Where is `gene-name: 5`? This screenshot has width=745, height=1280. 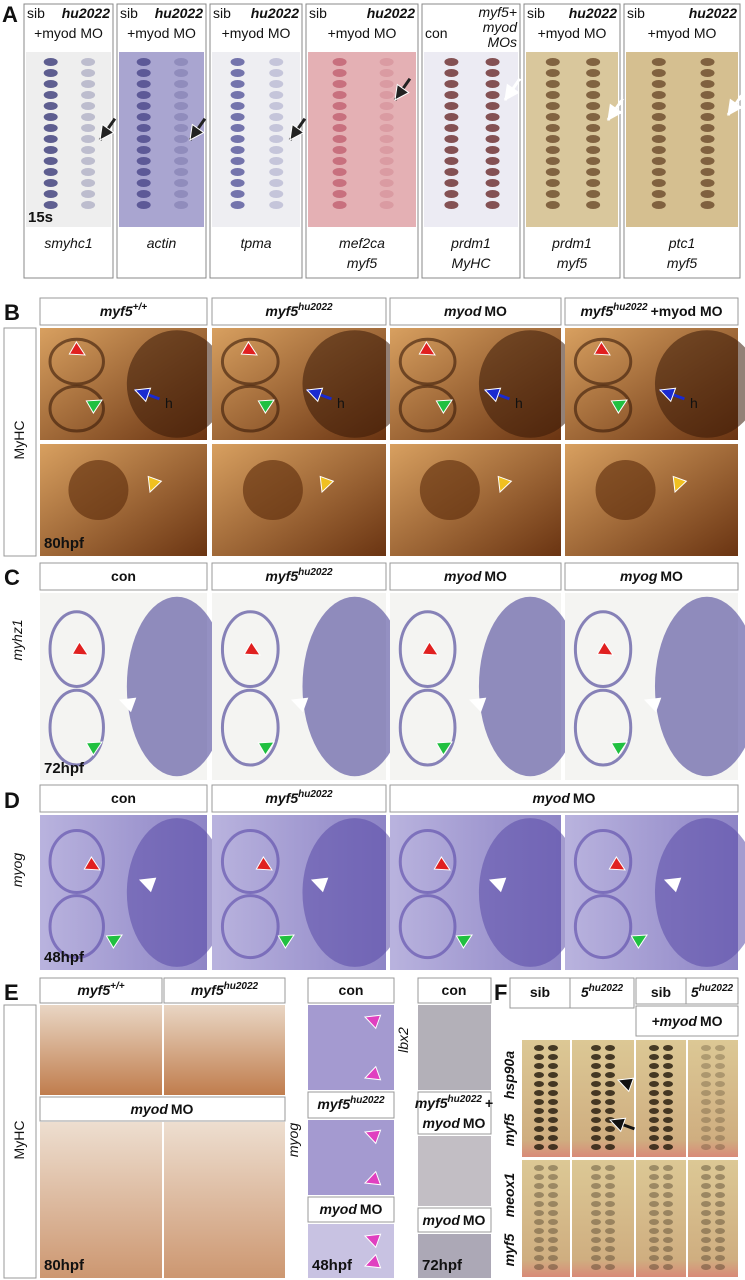
gene-name: 5 is located at coordinates (695, 992).